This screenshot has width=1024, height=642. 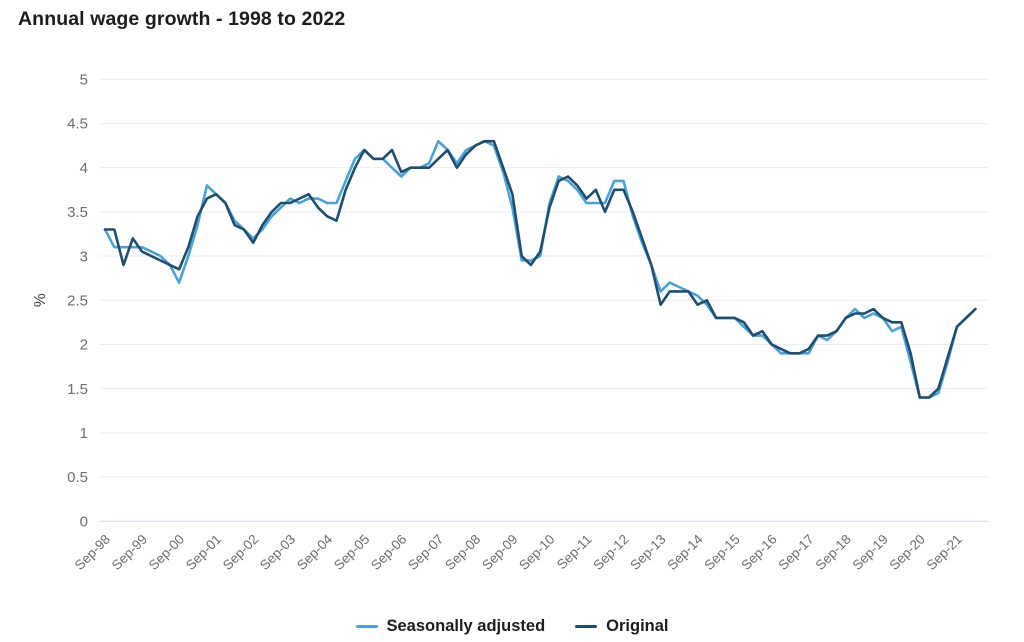 What do you see at coordinates (84, 256) in the screenshot?
I see `y-tick-label: 3` at bounding box center [84, 256].